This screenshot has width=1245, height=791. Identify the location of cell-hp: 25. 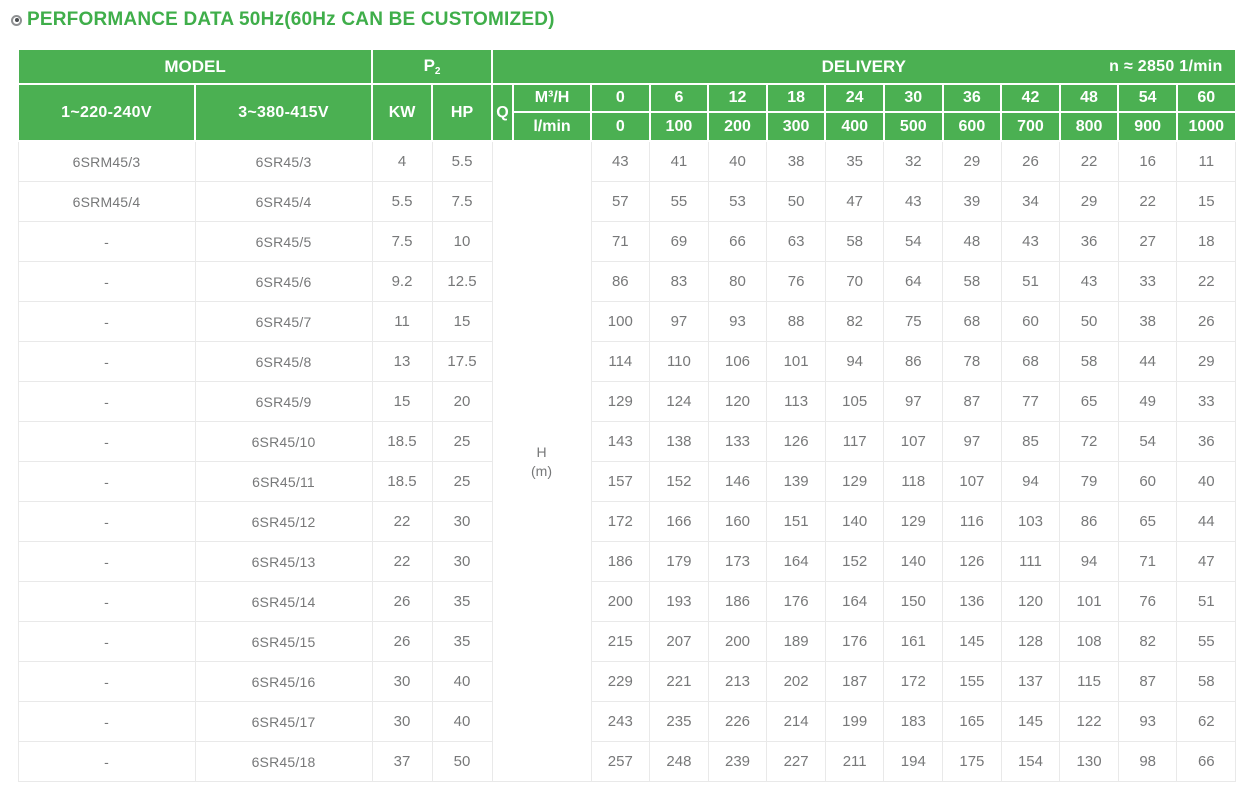
(462, 441).